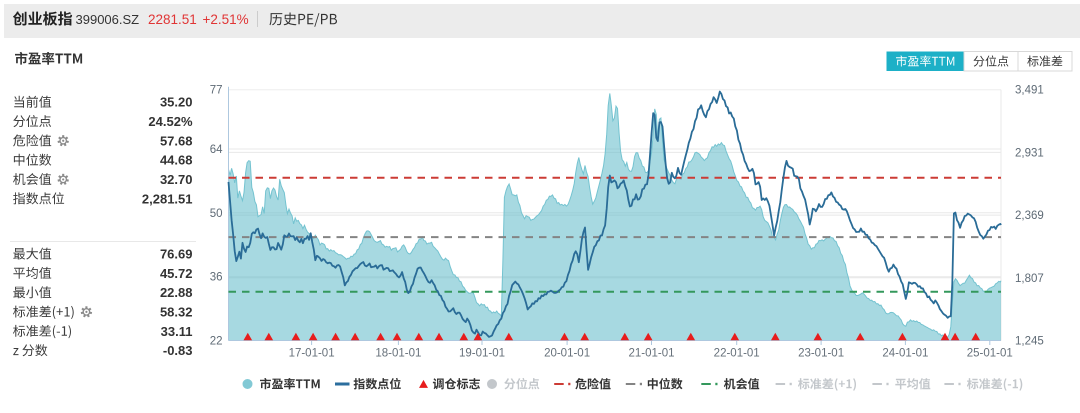 The image size is (1080, 413). What do you see at coordinates (177, 331) in the screenshot?
I see `svg-text: 33.11` at bounding box center [177, 331].